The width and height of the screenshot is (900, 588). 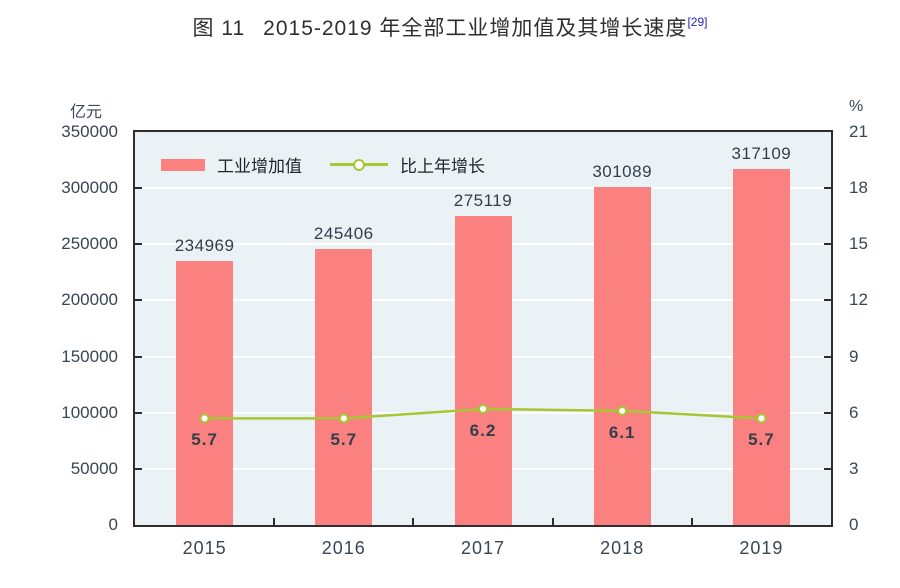 I want to click on line-value-label: 6.1, so click(x=622, y=432).